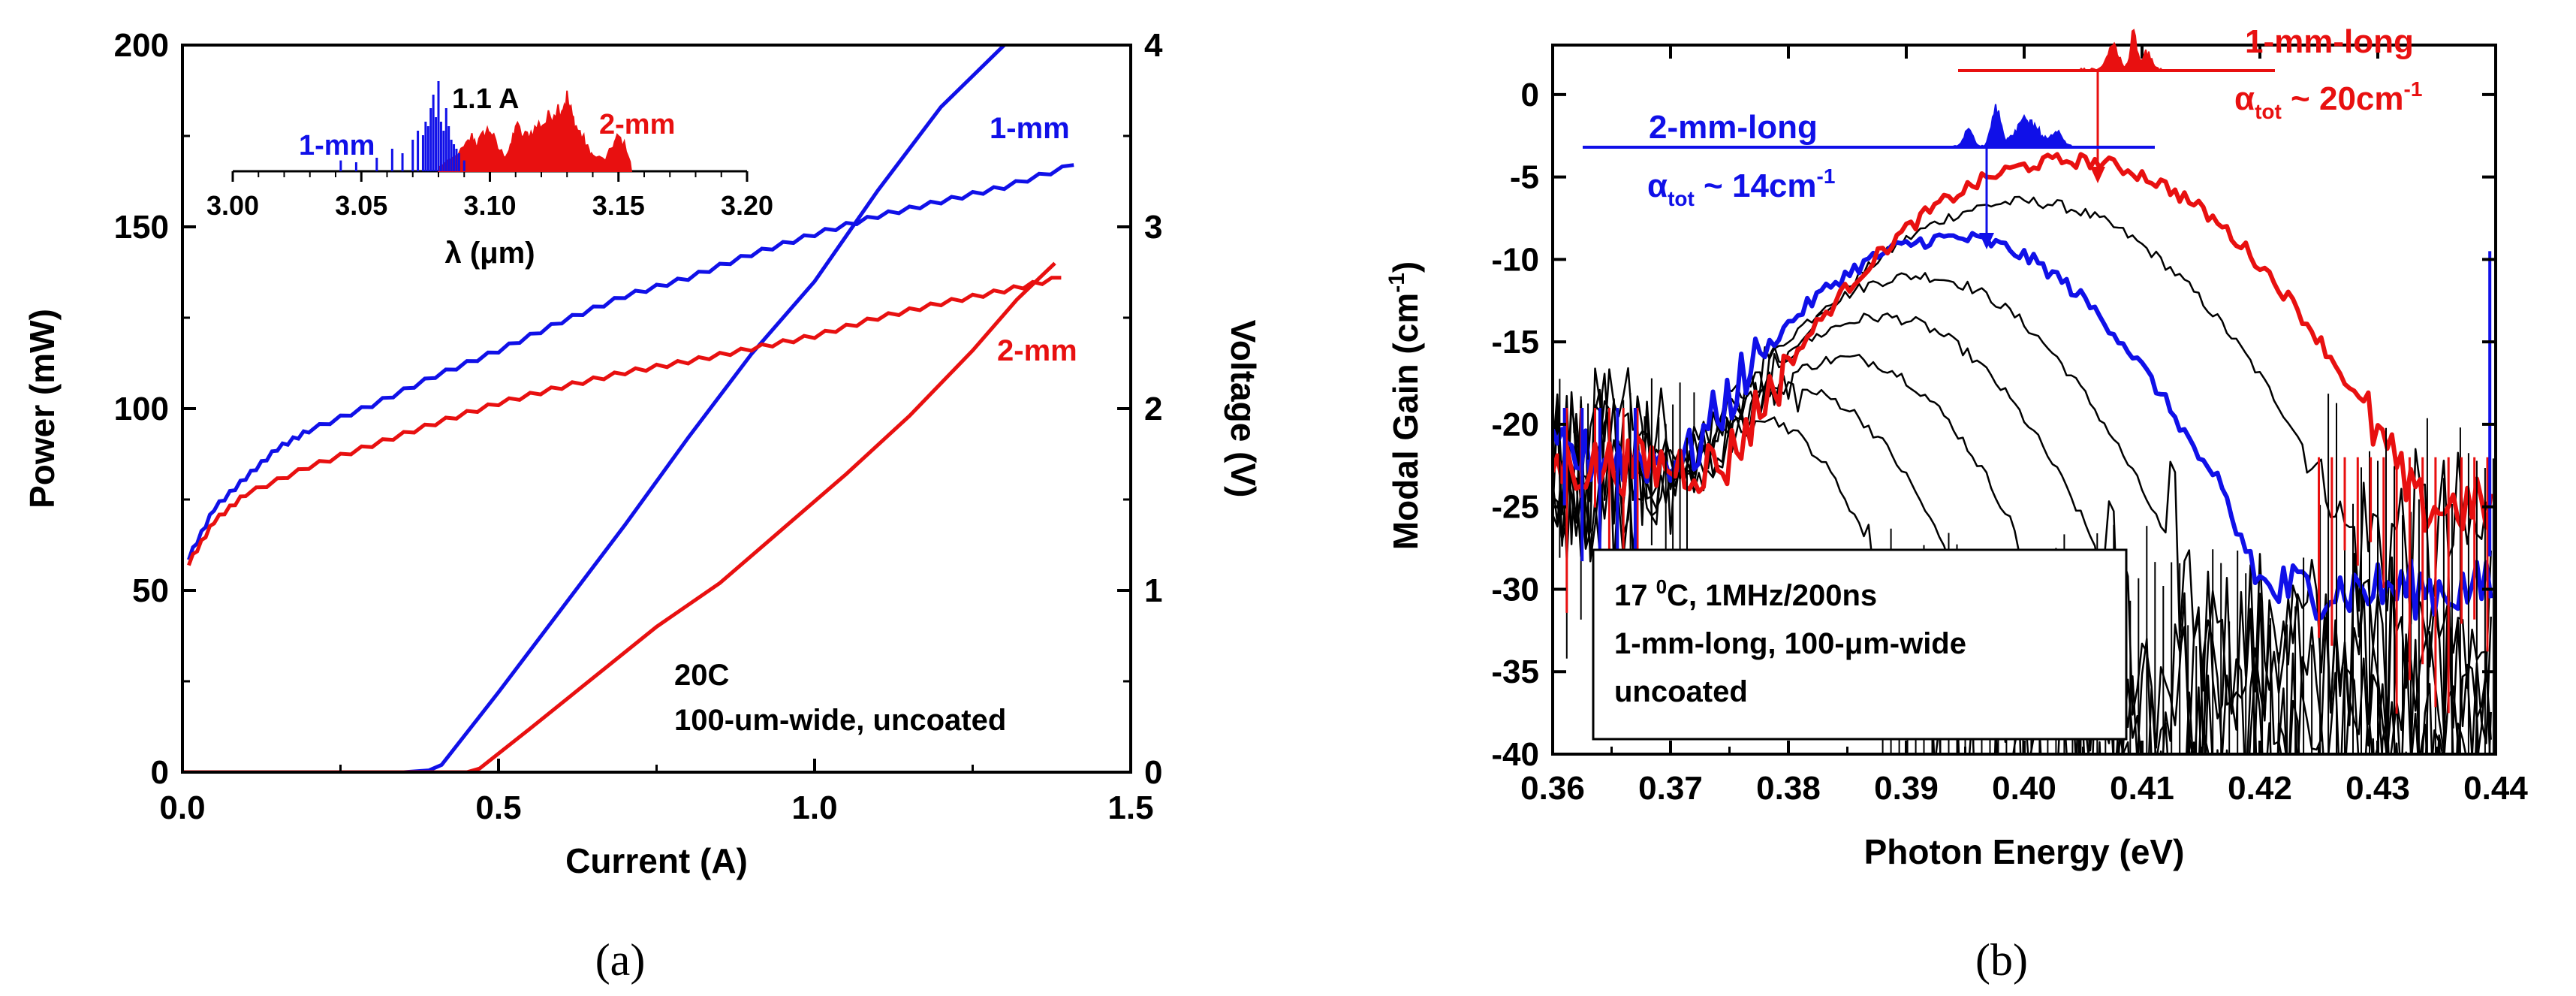 The height and width of the screenshot is (996, 2576). What do you see at coordinates (141, 45) in the screenshot?
I see `y-tick-label-a: 200` at bounding box center [141, 45].